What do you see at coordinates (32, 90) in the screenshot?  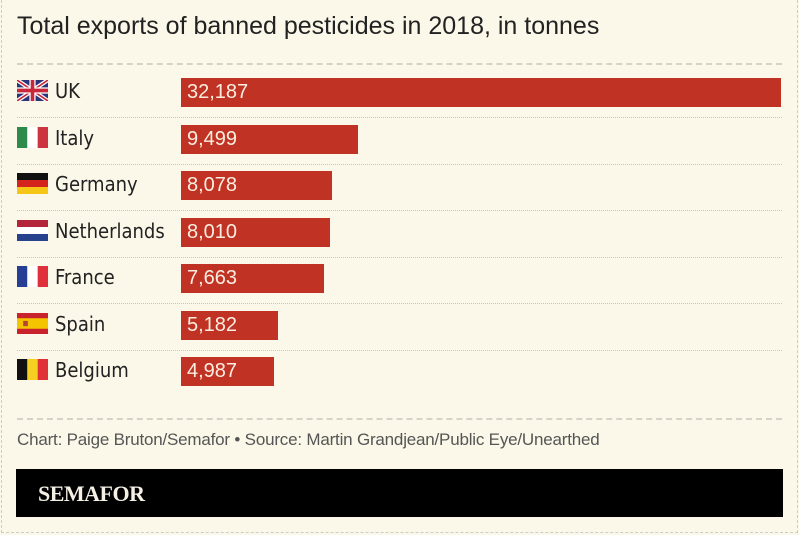 I see `uk-flag-icon` at bounding box center [32, 90].